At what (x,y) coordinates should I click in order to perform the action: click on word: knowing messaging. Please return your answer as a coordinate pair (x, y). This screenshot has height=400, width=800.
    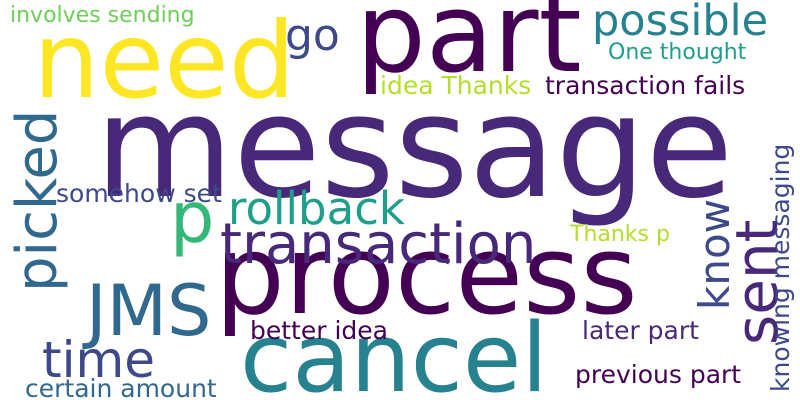
    Looking at the image, I should click on (780, 267).